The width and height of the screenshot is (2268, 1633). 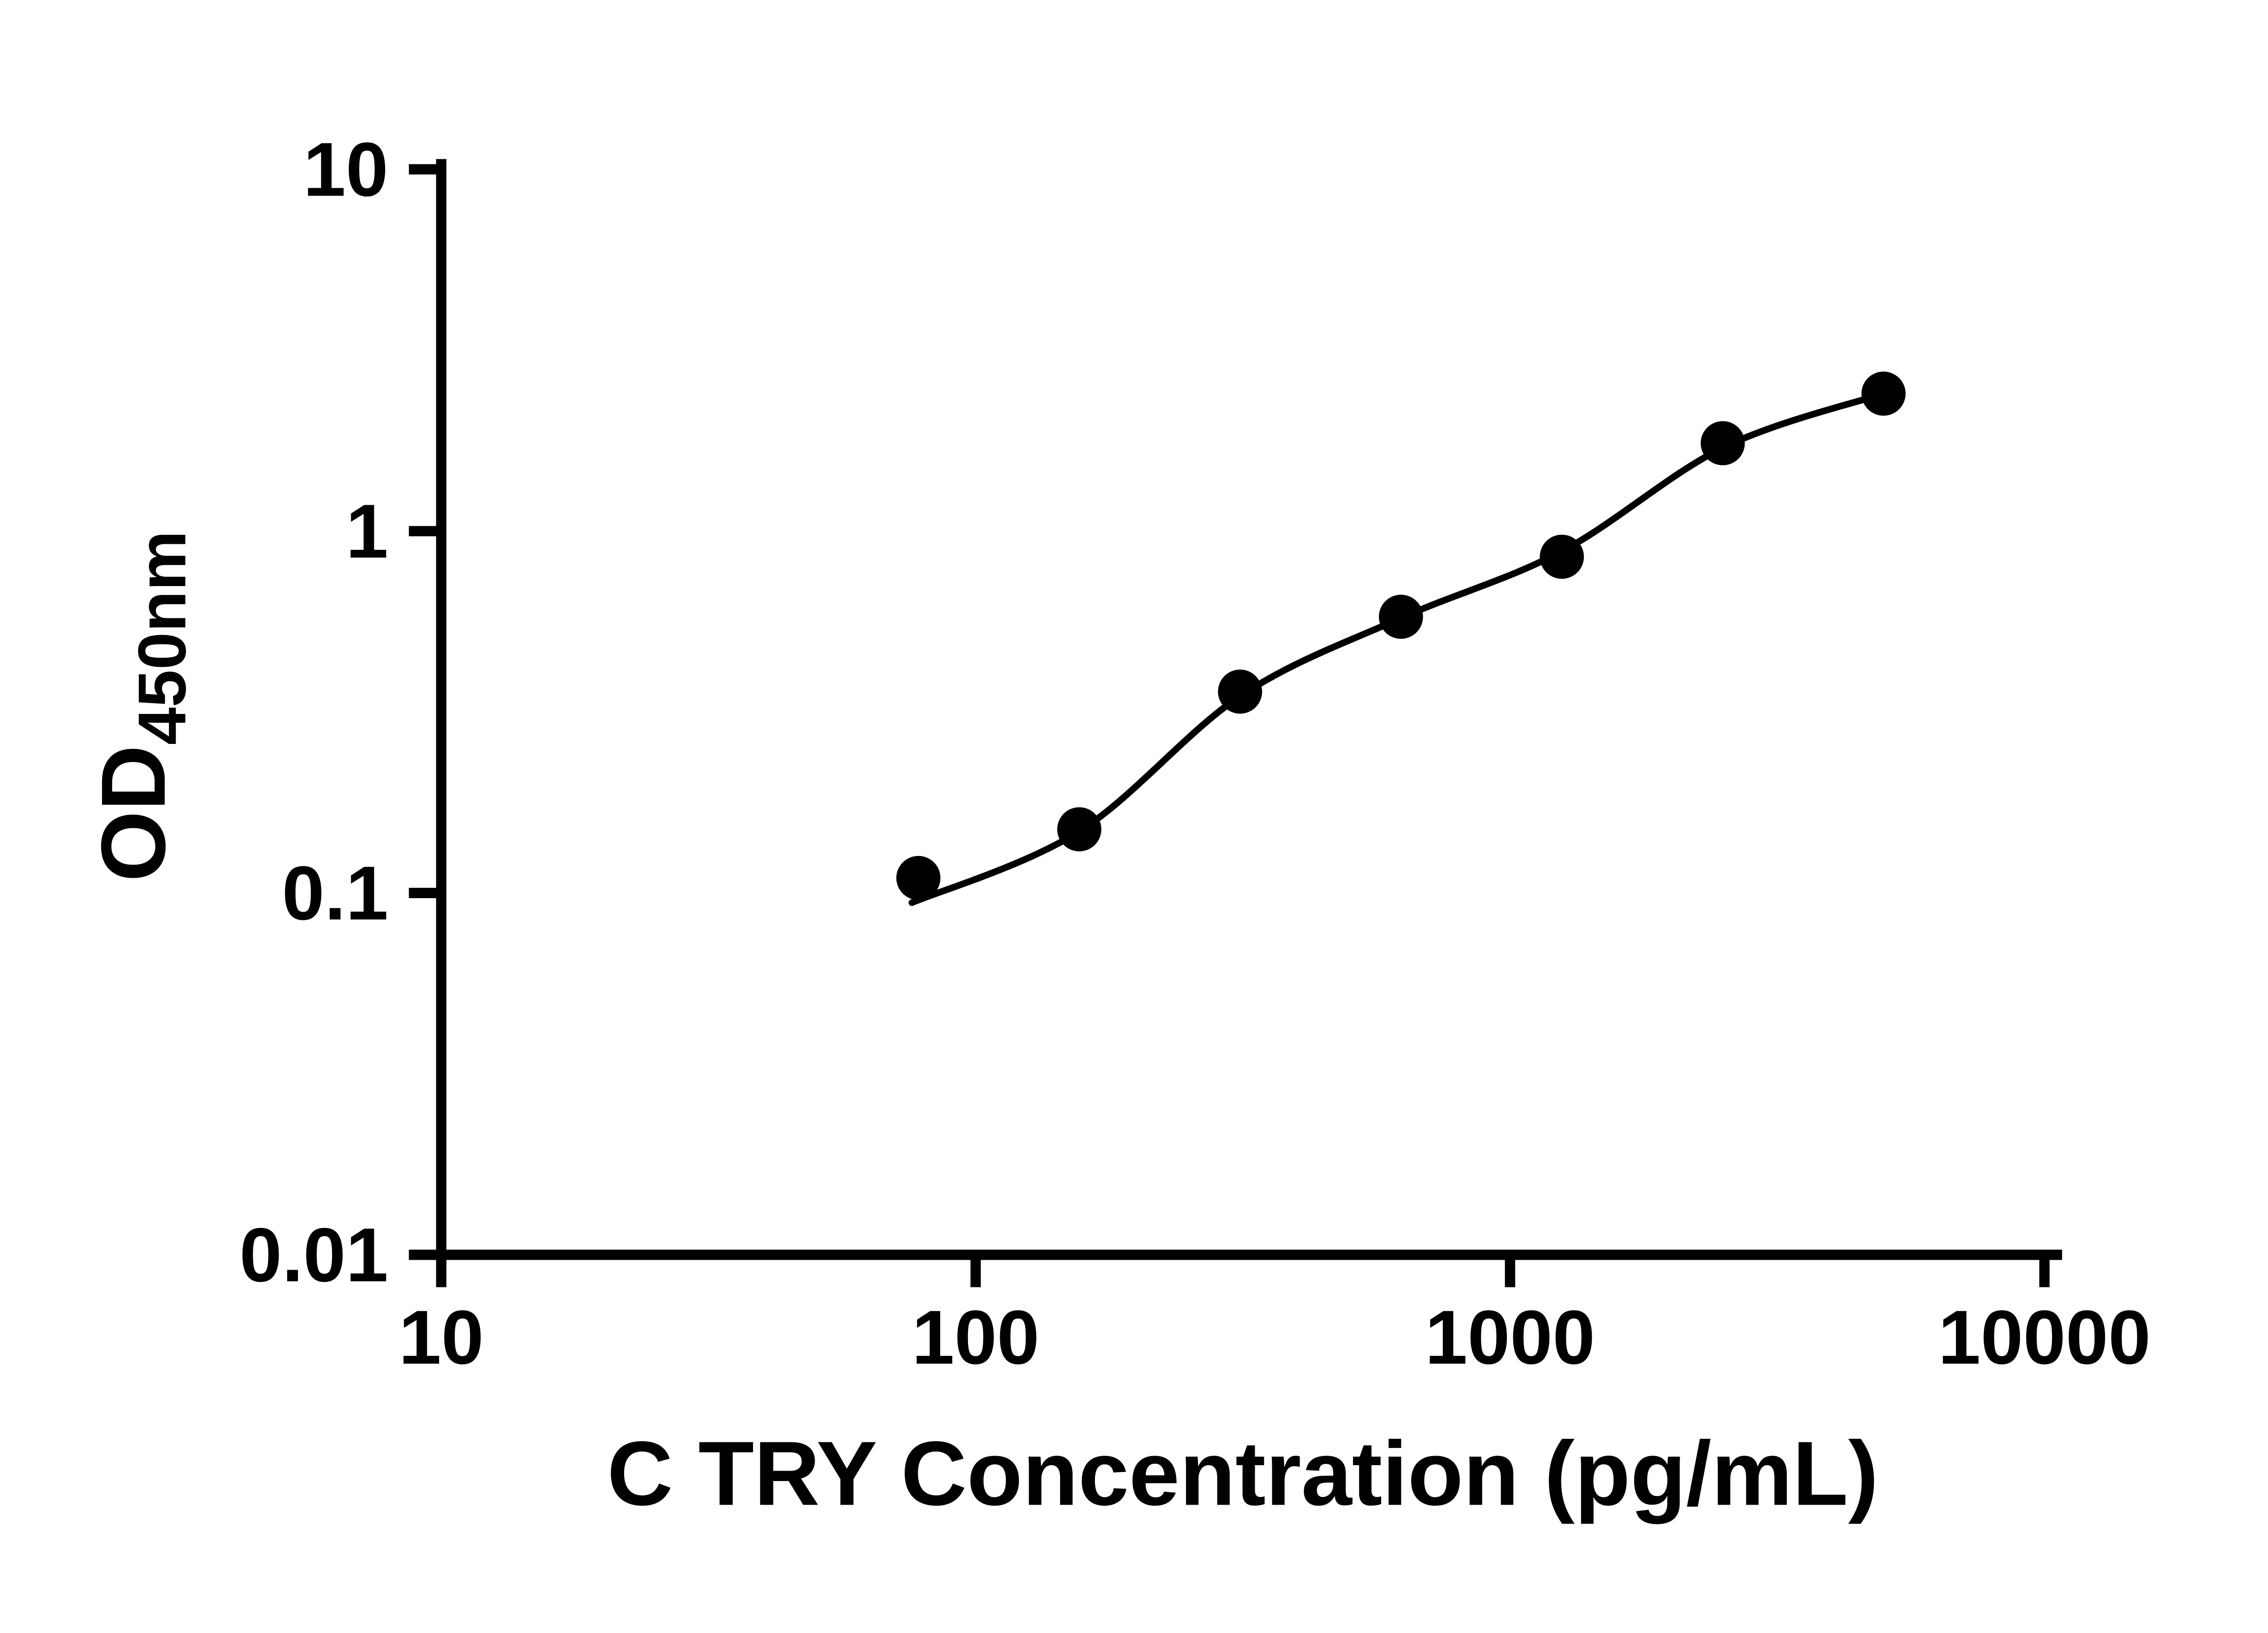 What do you see at coordinates (976, 1337) in the screenshot?
I see `x-tick-label: 100` at bounding box center [976, 1337].